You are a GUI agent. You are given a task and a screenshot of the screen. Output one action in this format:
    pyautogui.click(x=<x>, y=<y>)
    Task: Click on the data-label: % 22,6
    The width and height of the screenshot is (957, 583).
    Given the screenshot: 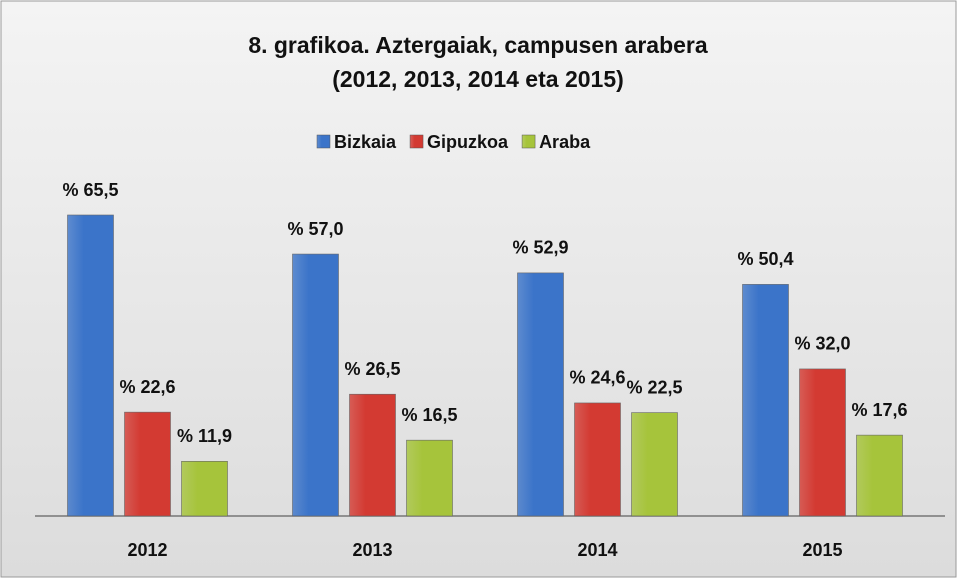 What is the action you would take?
    pyautogui.click(x=147, y=387)
    